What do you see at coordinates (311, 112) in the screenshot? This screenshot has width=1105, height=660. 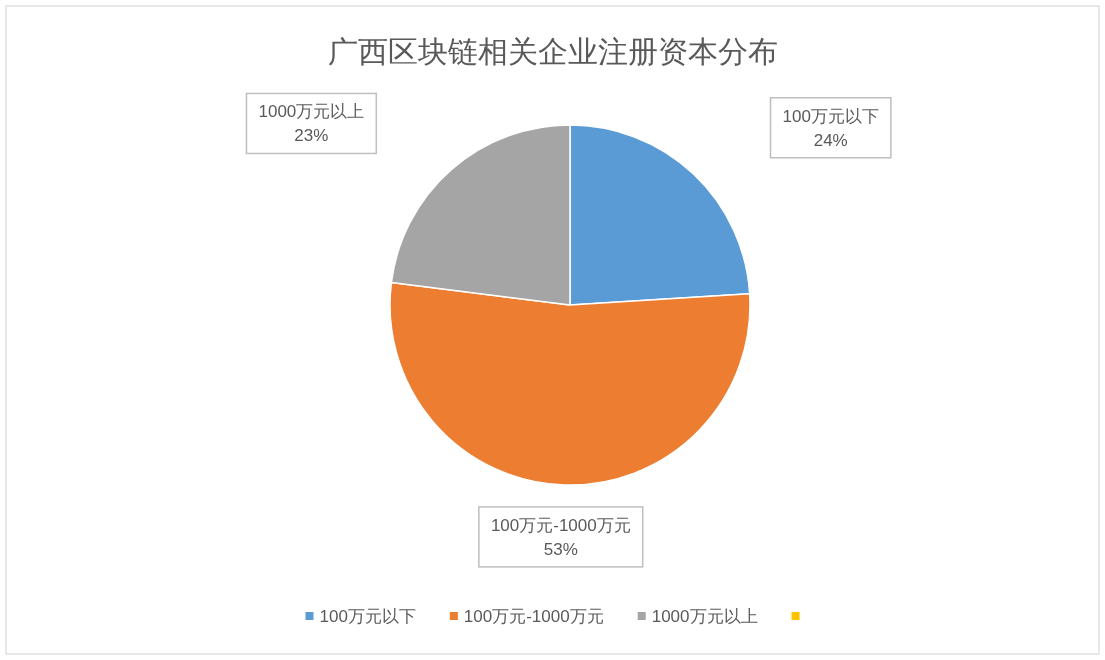 I see `slice-label: 1000万元以上` at bounding box center [311, 112].